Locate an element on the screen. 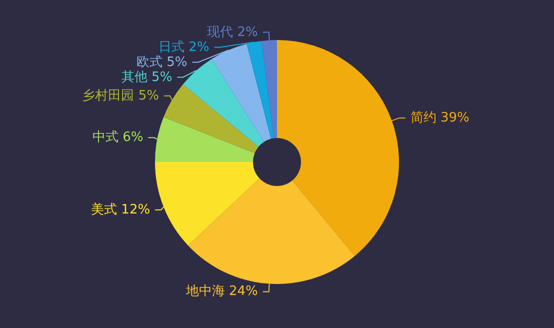  slice-label: 地中海 24% is located at coordinates (221, 292).